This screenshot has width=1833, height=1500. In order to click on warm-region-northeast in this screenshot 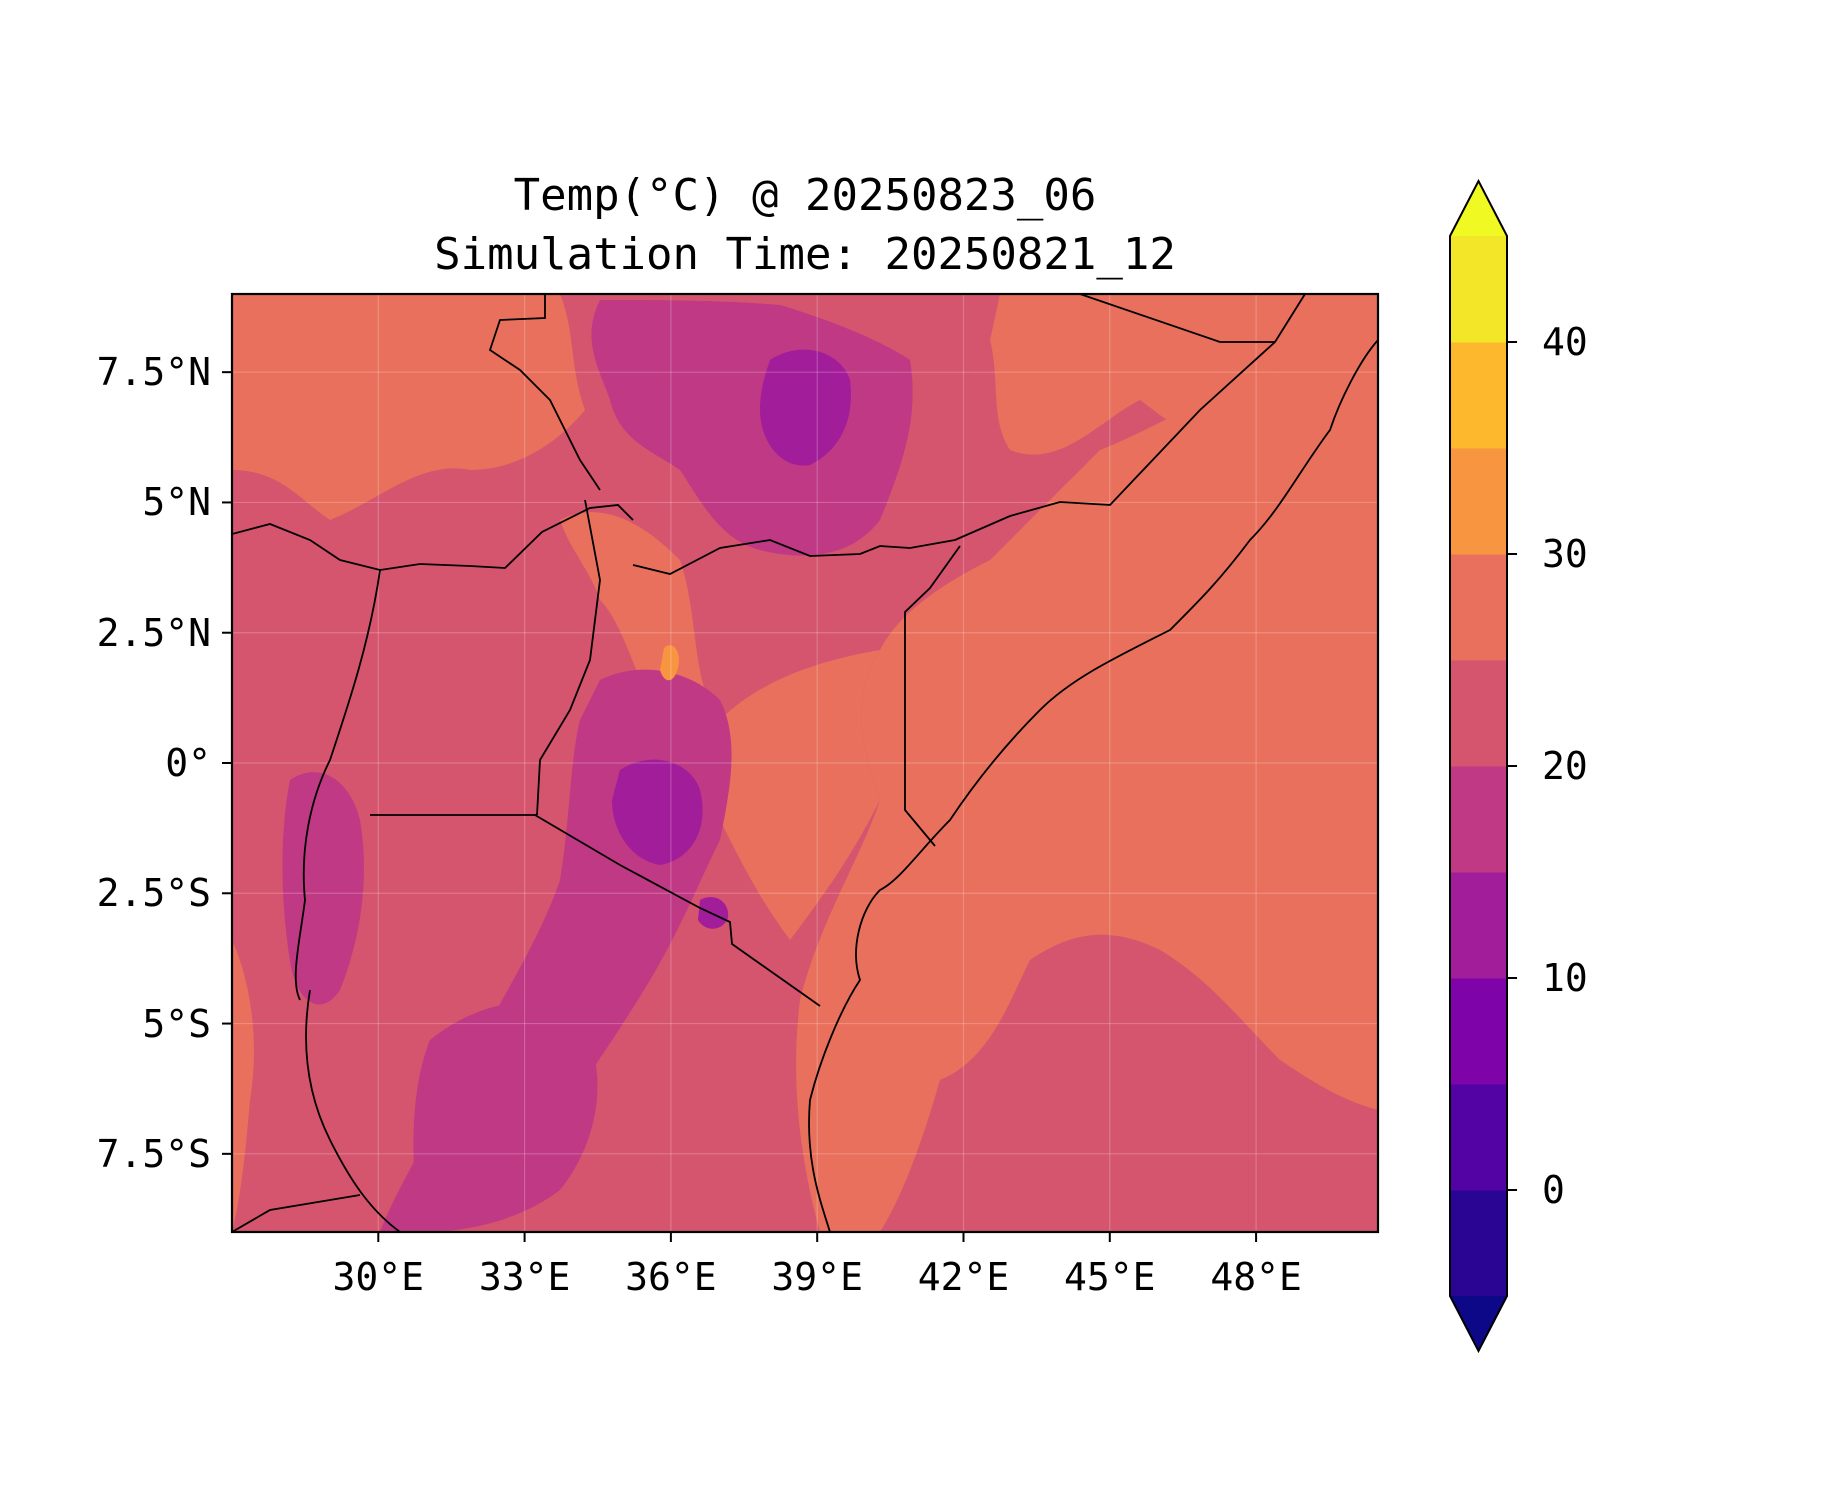, I will do `click(1184, 374)`.